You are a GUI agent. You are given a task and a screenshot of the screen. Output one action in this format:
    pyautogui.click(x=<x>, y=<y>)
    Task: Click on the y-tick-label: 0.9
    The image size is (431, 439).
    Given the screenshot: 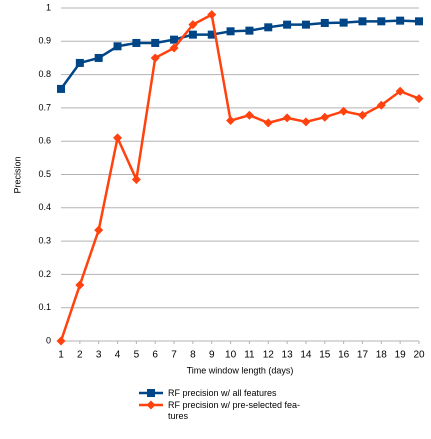 What is the action you would take?
    pyautogui.click(x=44, y=41)
    